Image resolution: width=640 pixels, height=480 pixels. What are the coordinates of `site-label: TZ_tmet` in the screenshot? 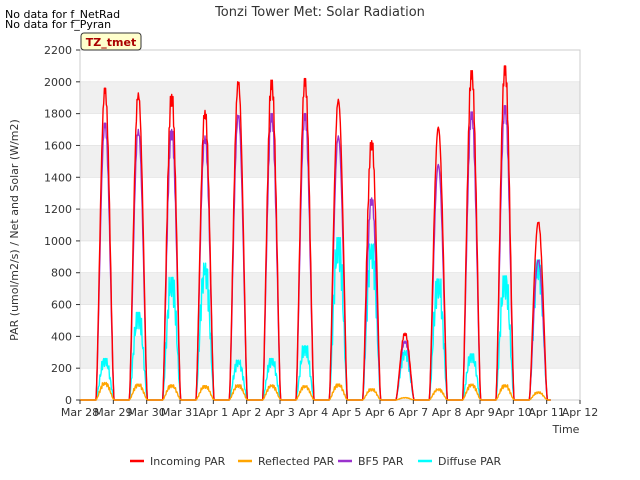 It's located at (111, 42).